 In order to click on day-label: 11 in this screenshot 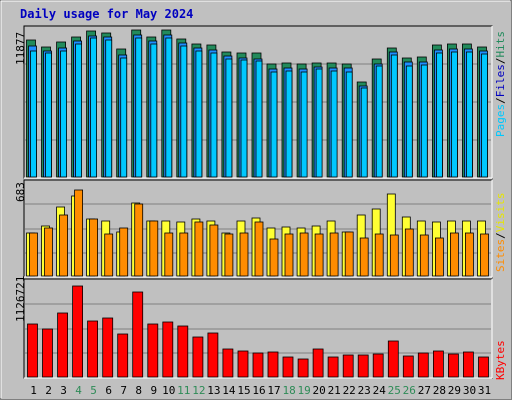, I will do `click(183, 390)`.